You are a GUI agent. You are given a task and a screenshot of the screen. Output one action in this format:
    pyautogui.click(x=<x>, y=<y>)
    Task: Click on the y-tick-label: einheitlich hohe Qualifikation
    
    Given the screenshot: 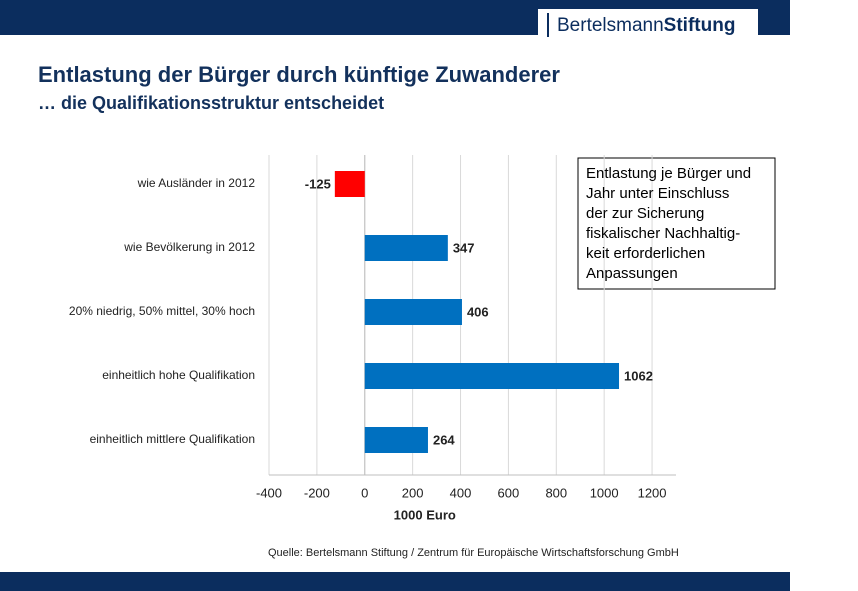 What is the action you would take?
    pyautogui.click(x=178, y=375)
    